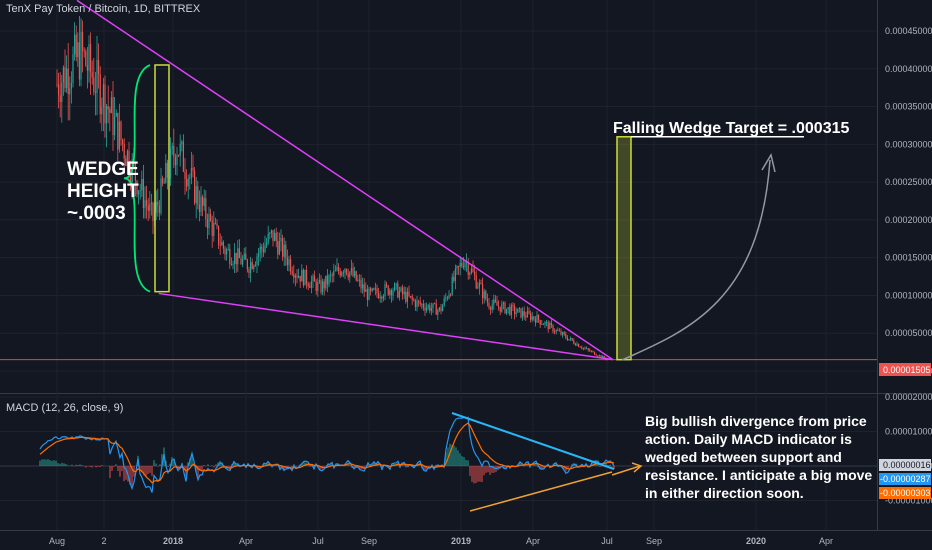 Image resolution: width=932 pixels, height=550 pixels. I want to click on wedge-height-label-1: WEDGE, so click(103, 169).